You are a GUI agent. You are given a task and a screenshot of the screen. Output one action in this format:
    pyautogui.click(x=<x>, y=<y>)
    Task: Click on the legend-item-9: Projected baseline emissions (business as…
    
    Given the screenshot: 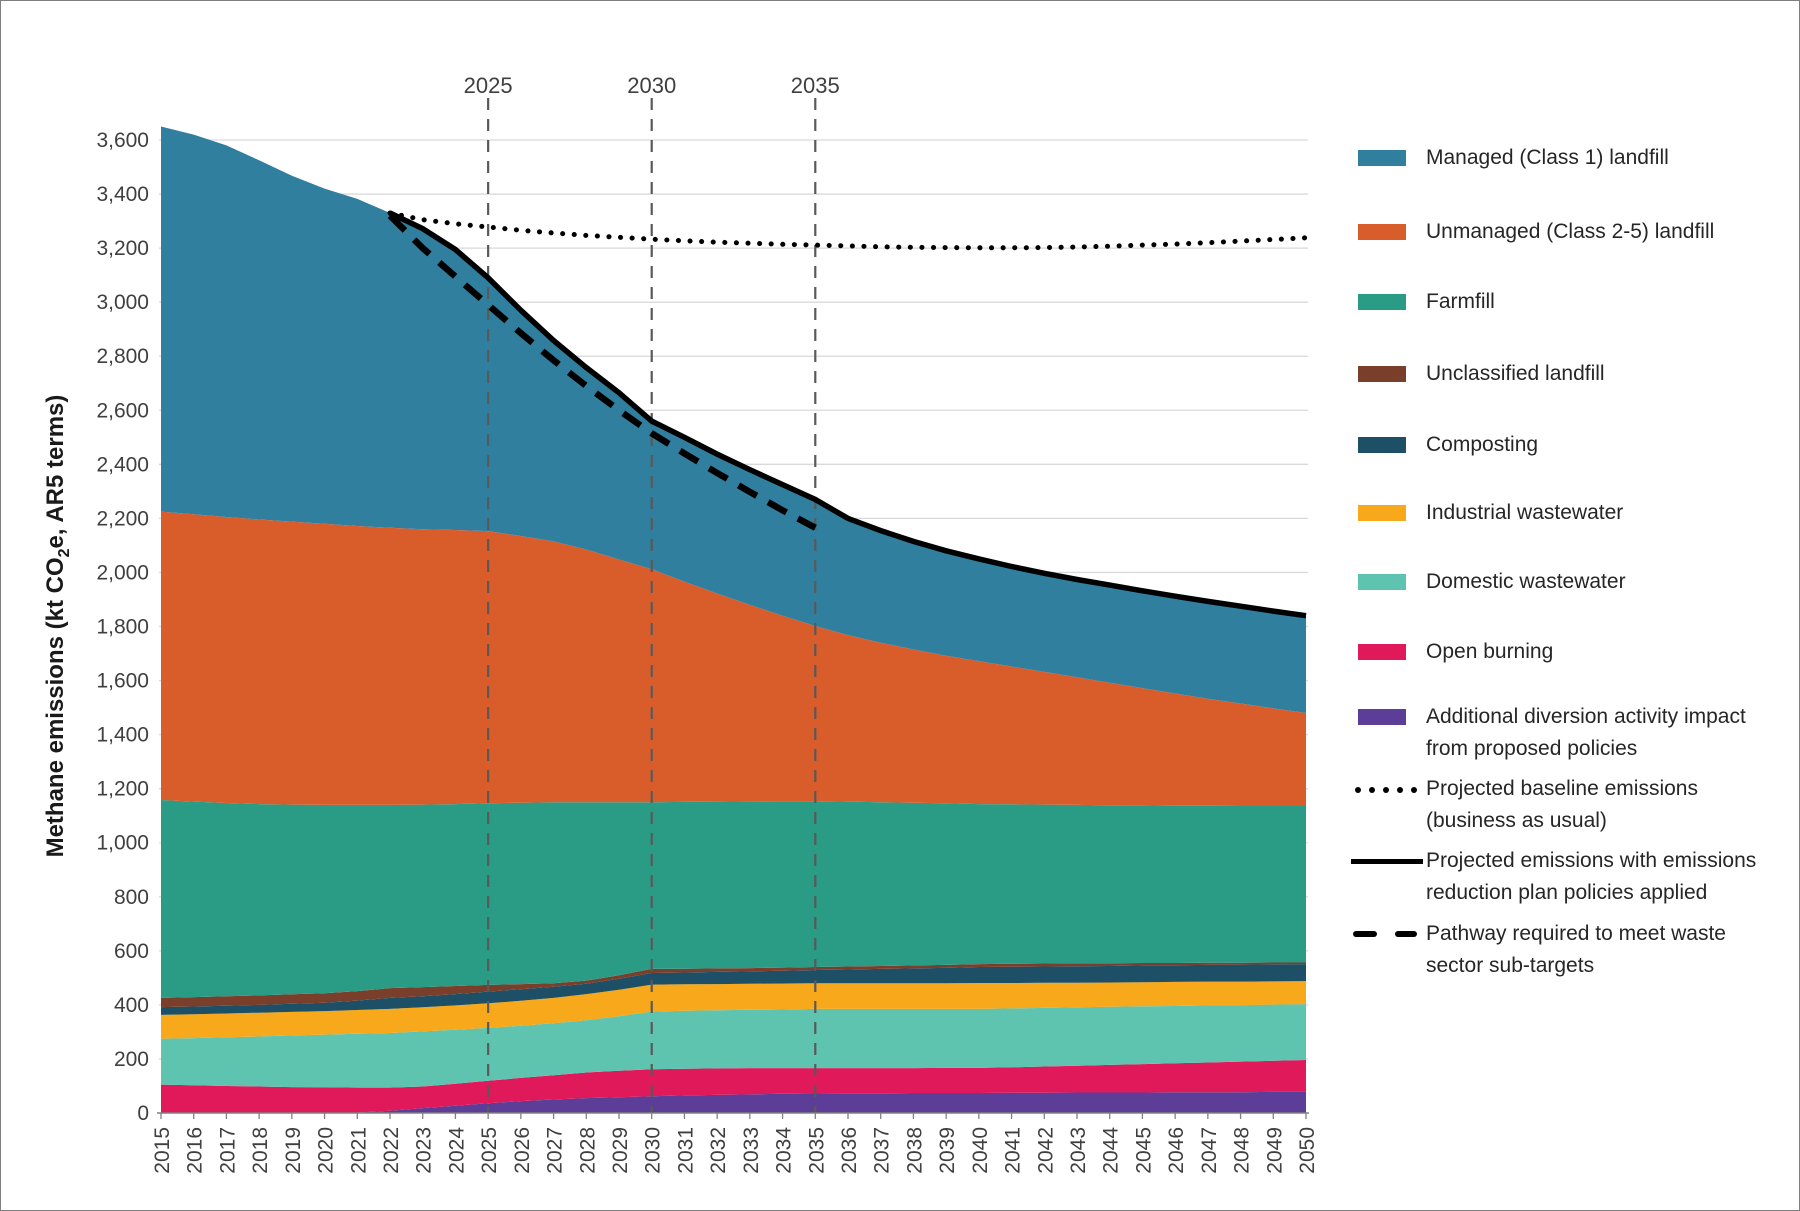 What is the action you would take?
    pyautogui.click(x=1524, y=805)
    